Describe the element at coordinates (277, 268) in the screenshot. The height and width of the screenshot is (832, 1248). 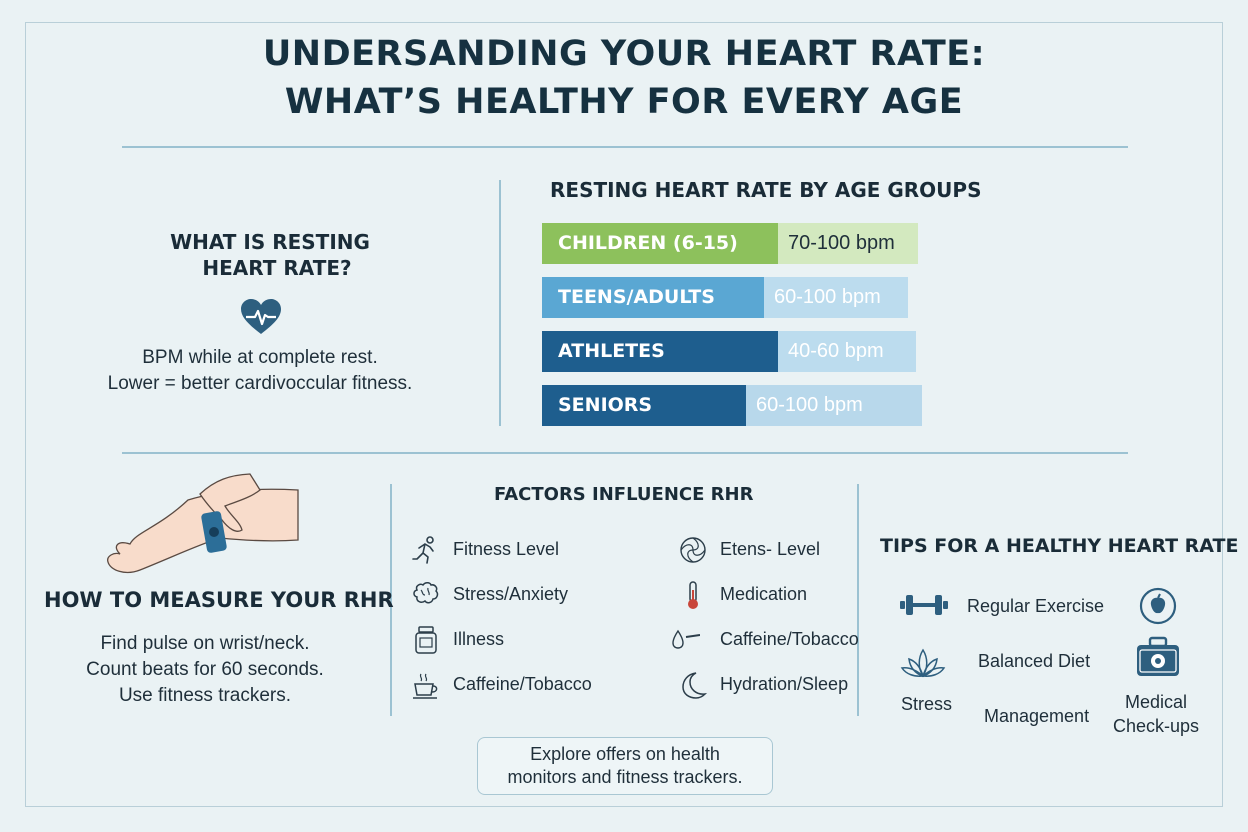
I see `what-is-heading-line2: HEART RATE?` at that location.